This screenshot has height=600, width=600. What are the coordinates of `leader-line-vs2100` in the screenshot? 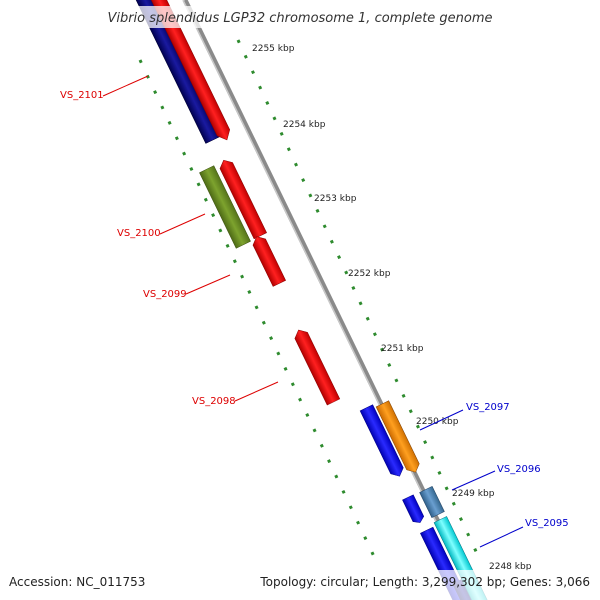 It's located at (182, 224).